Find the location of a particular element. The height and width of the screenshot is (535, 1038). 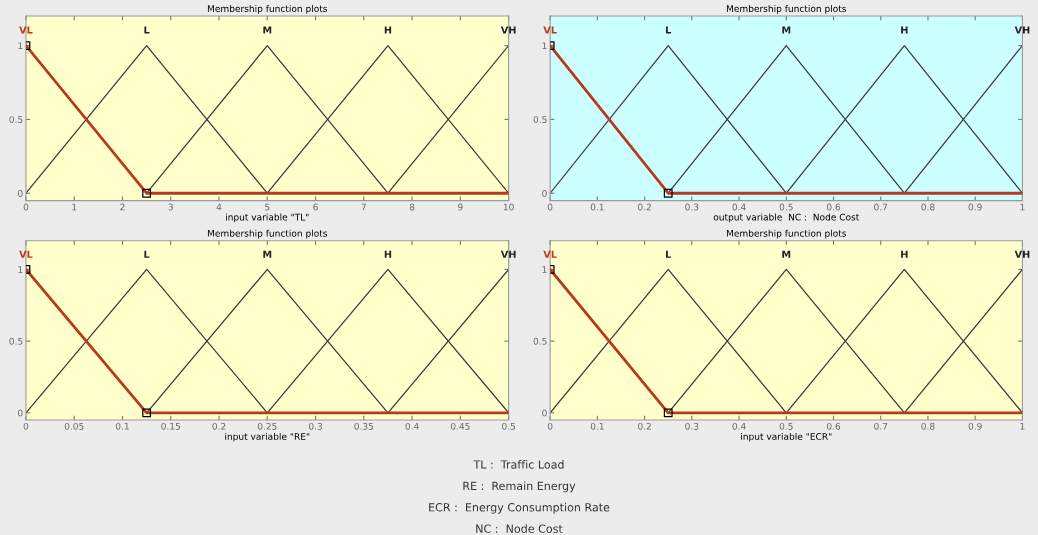

x-axis-title: input variable "ECR" is located at coordinates (786, 437).